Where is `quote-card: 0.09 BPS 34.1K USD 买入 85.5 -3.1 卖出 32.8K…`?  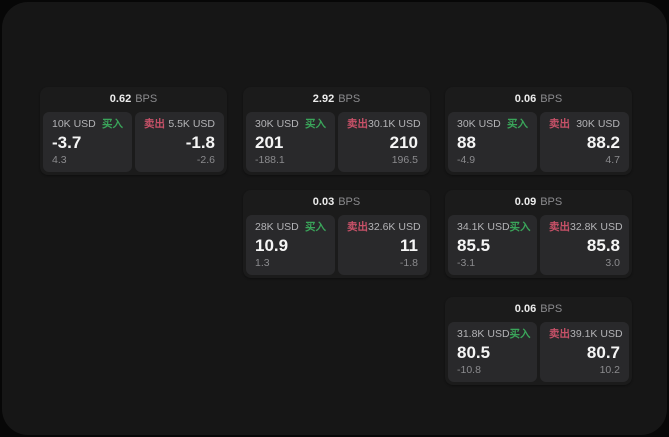
quote-card: 0.09 BPS 34.1K USD 买入 85.5 -3.1 卖出 32.8K… is located at coordinates (538, 234).